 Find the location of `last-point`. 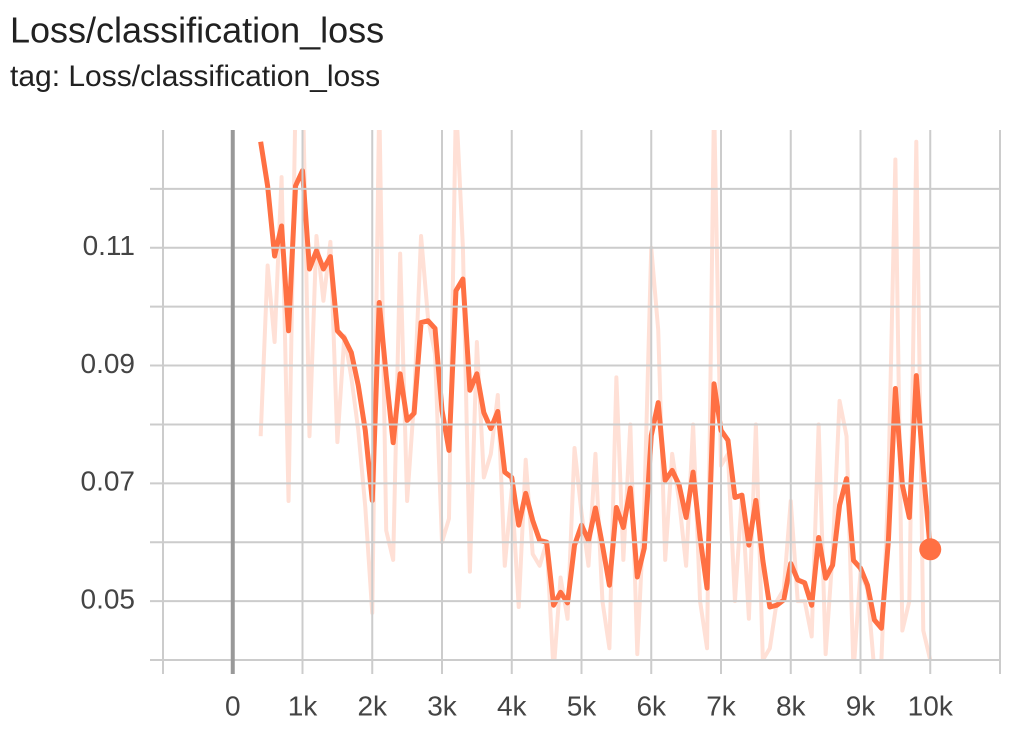

last-point is located at coordinates (930, 549).